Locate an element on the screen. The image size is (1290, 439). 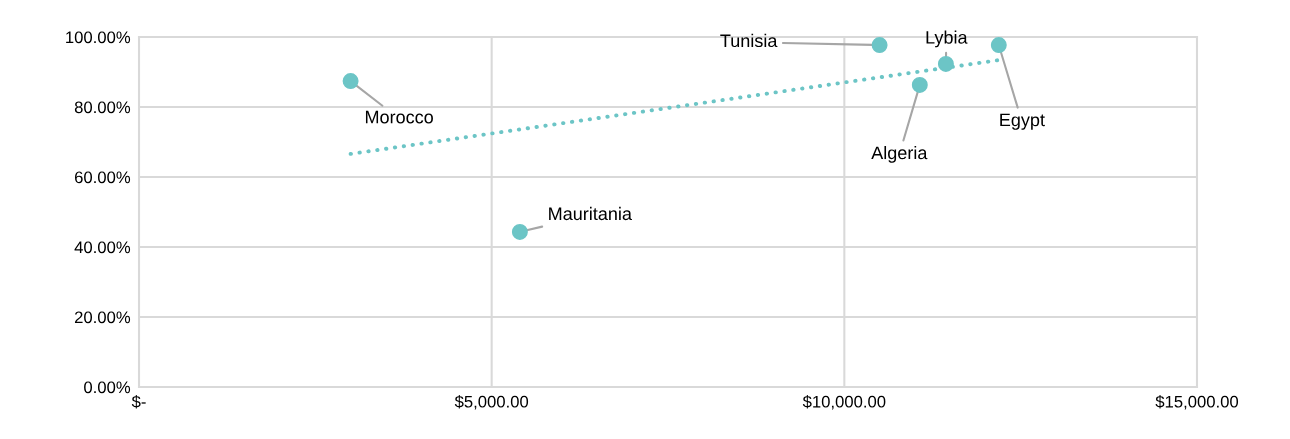
y-tick-label: 100.00% is located at coordinates (98, 37).